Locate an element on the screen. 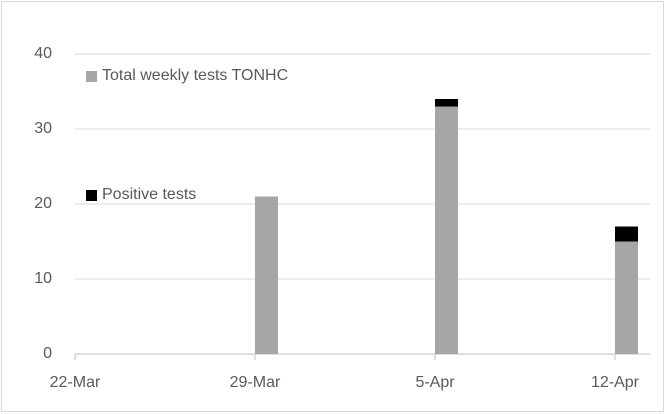 This screenshot has height=414, width=666. x-tick-label: 22-Mar is located at coordinates (75, 382).